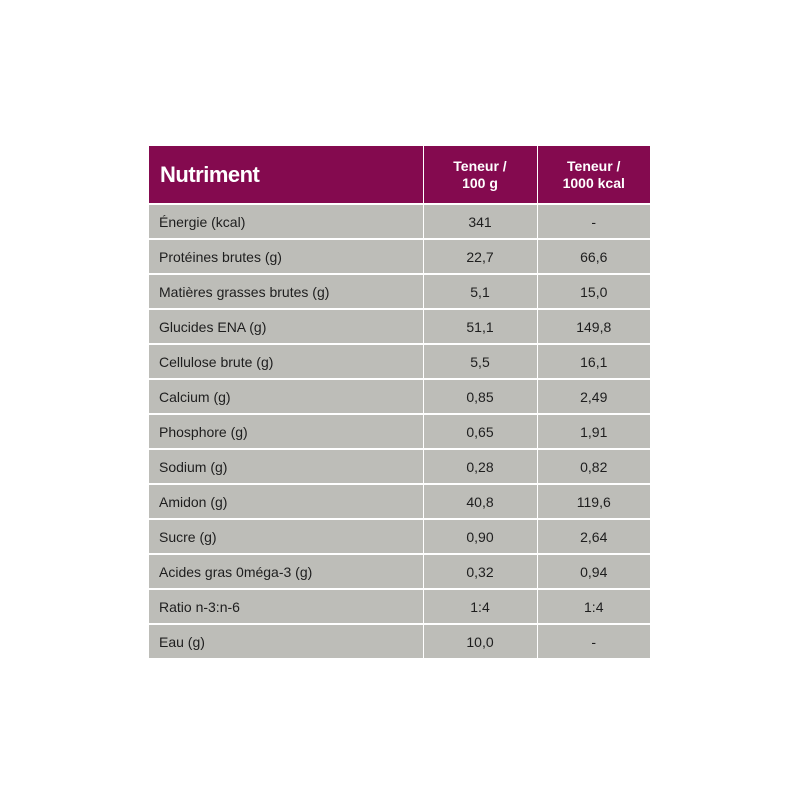  Describe the element at coordinates (593, 536) in the screenshot. I see `value-per-1000kcal: 2,64` at that location.